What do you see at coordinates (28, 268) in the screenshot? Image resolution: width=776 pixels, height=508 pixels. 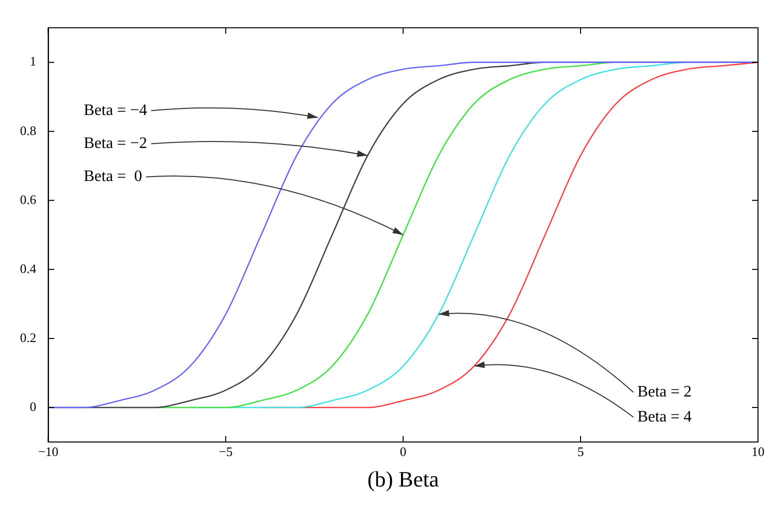 I see `y-tick-label: 0.4` at bounding box center [28, 268].